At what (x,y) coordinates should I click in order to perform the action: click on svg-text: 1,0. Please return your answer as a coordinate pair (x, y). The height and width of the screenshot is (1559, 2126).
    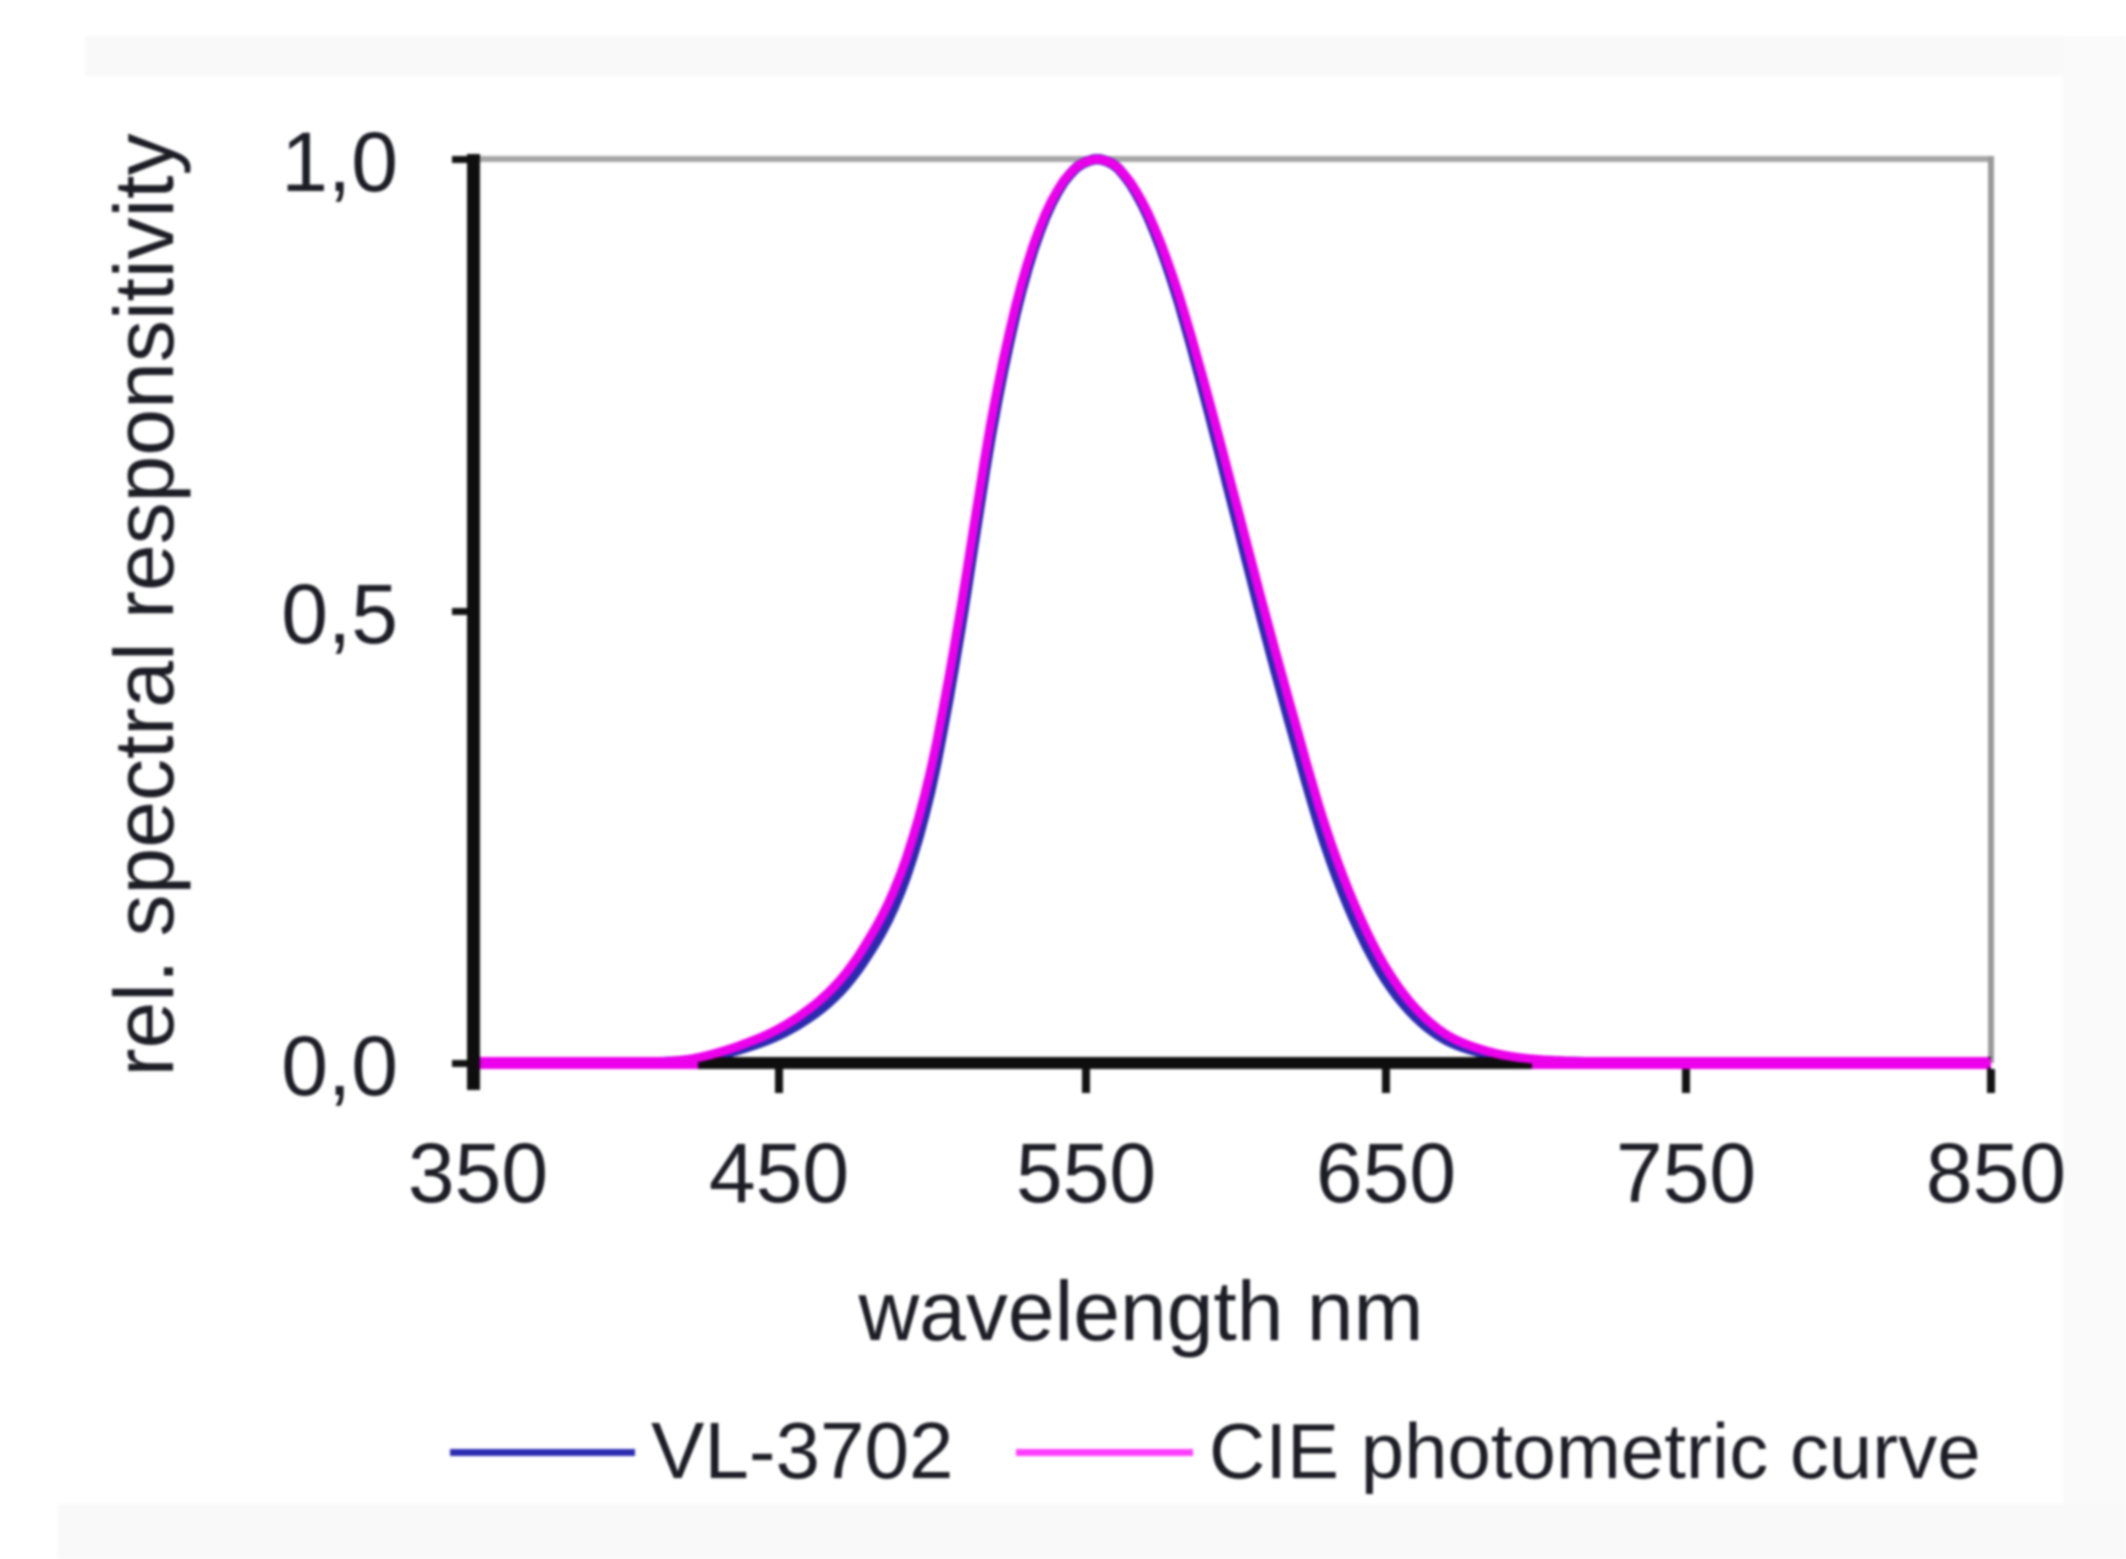
    Looking at the image, I should click on (339, 162).